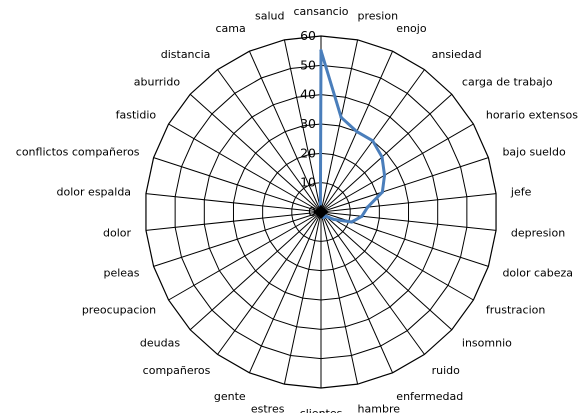 The width and height of the screenshot is (582, 418). I want to click on category-label-deudas: deudas, so click(160, 342).